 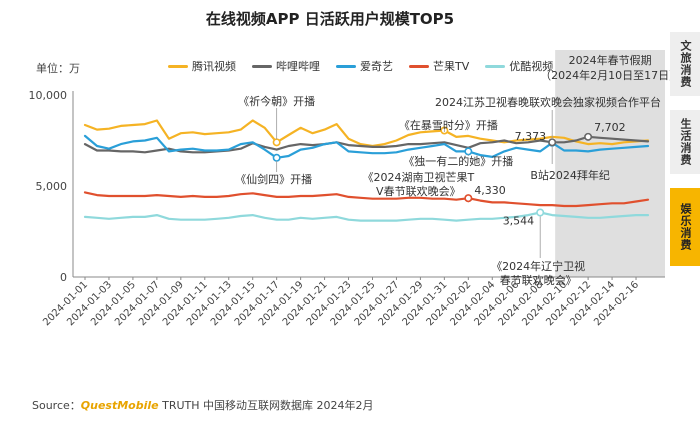 I want to click on annotation-hunan-line2: V春节联欢晚会》, so click(x=418, y=191).